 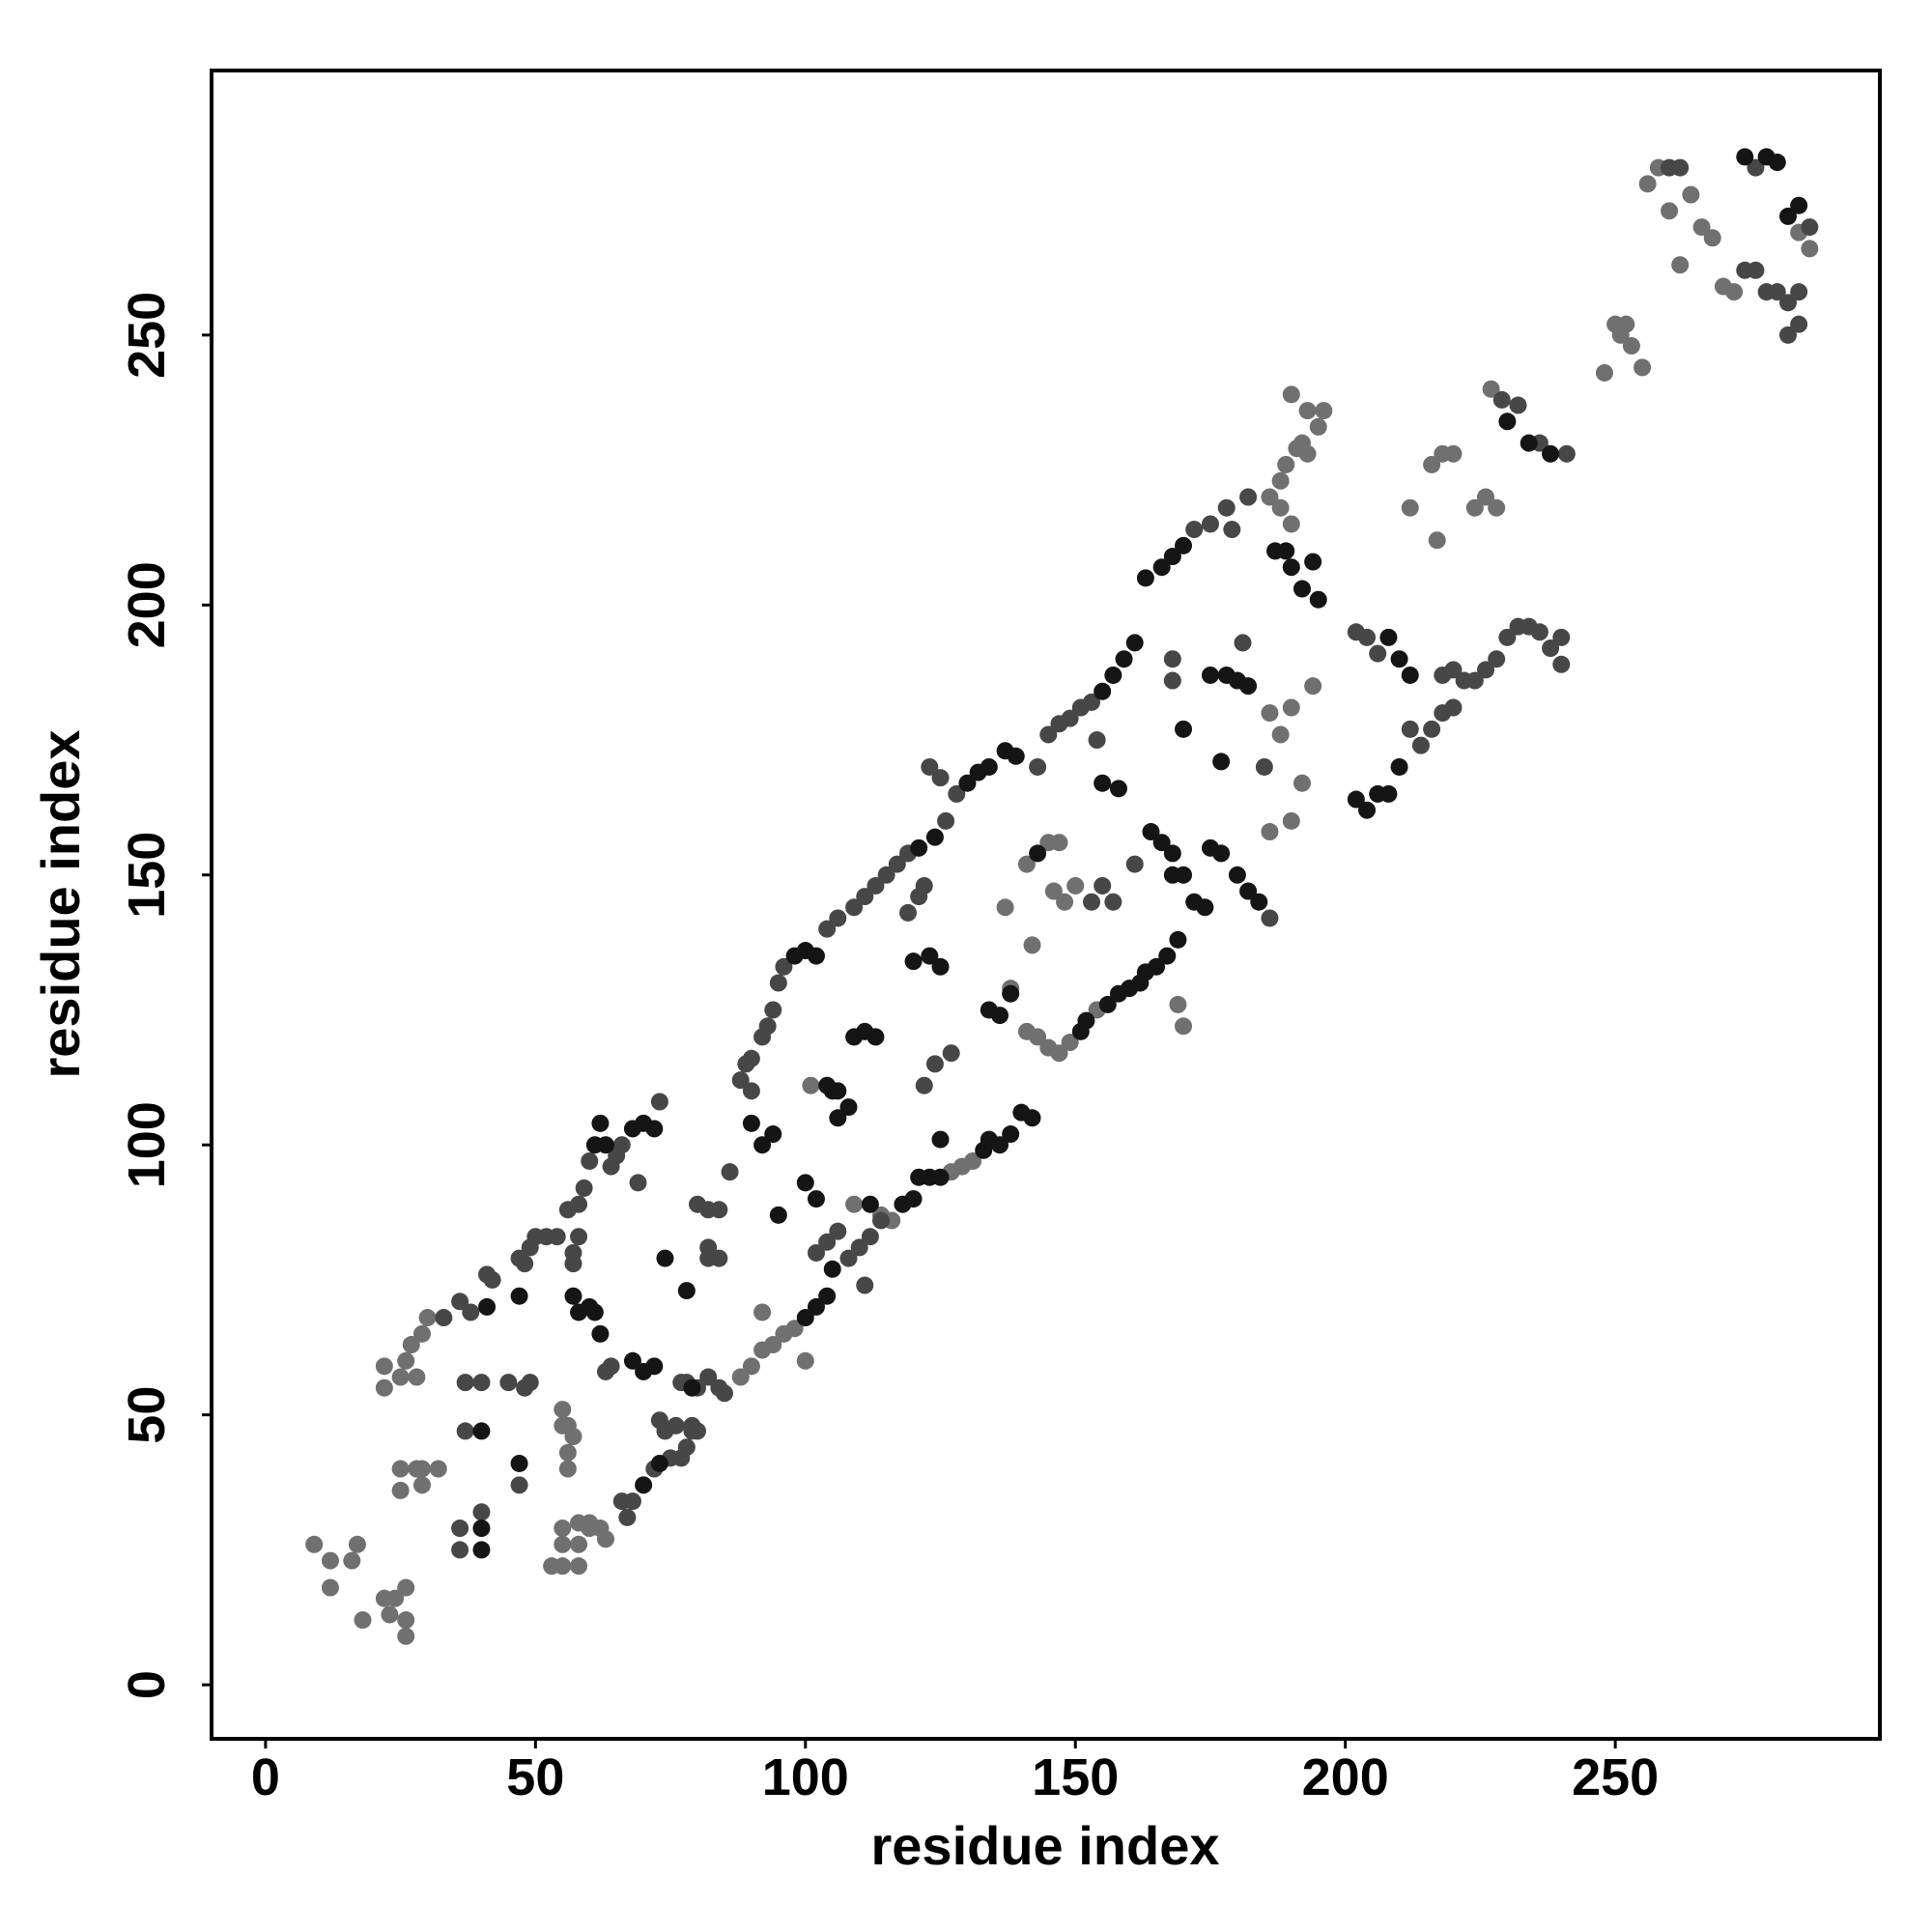 I want to click on x-tick-label: 0, so click(x=265, y=1777).